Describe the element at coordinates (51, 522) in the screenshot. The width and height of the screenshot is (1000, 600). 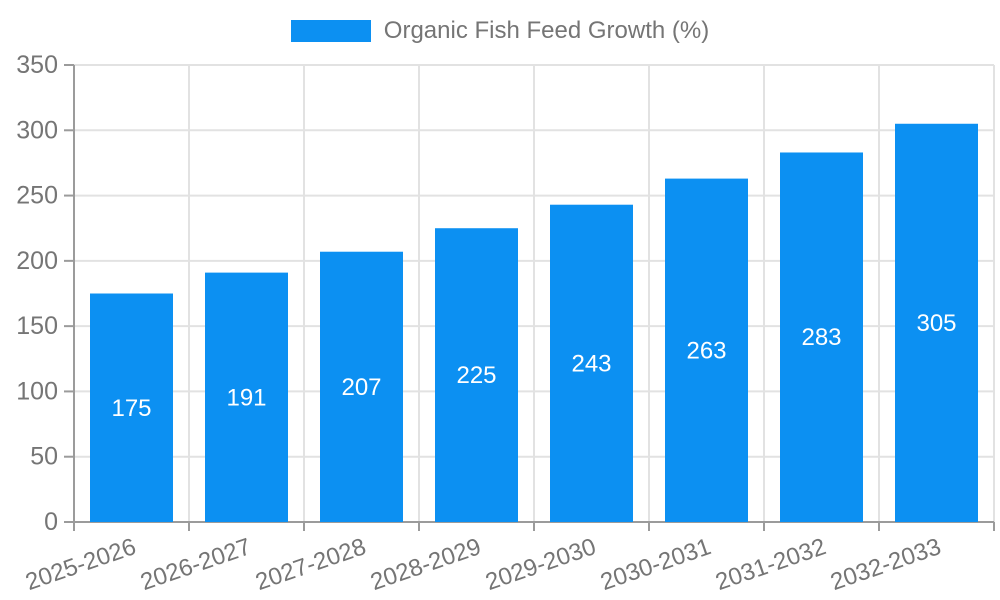
I see `y-tick-label: 0` at that location.